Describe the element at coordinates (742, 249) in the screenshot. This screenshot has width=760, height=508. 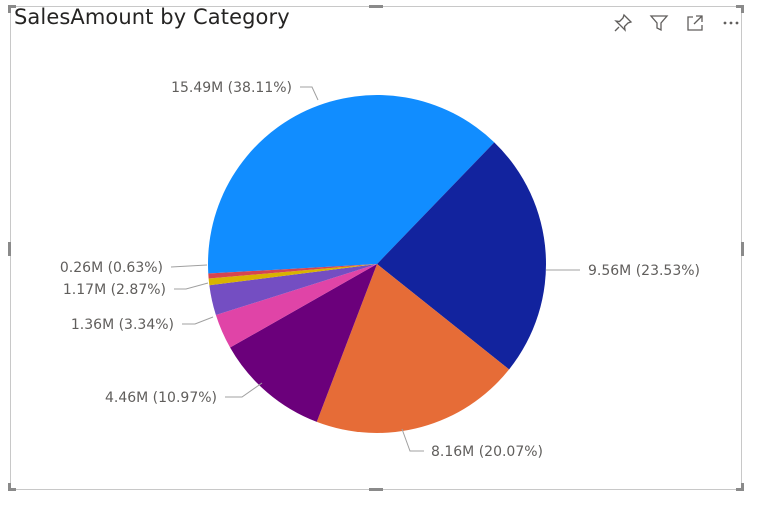
I see `resize-handle-right` at that location.